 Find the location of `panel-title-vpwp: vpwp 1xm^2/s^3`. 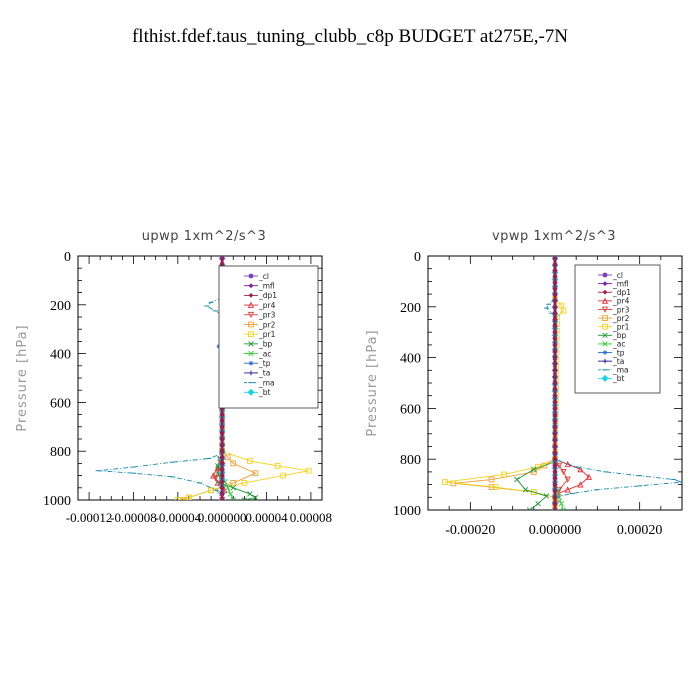

panel-title-vpwp: vpwp 1xm^2/s^3 is located at coordinates (554, 236).